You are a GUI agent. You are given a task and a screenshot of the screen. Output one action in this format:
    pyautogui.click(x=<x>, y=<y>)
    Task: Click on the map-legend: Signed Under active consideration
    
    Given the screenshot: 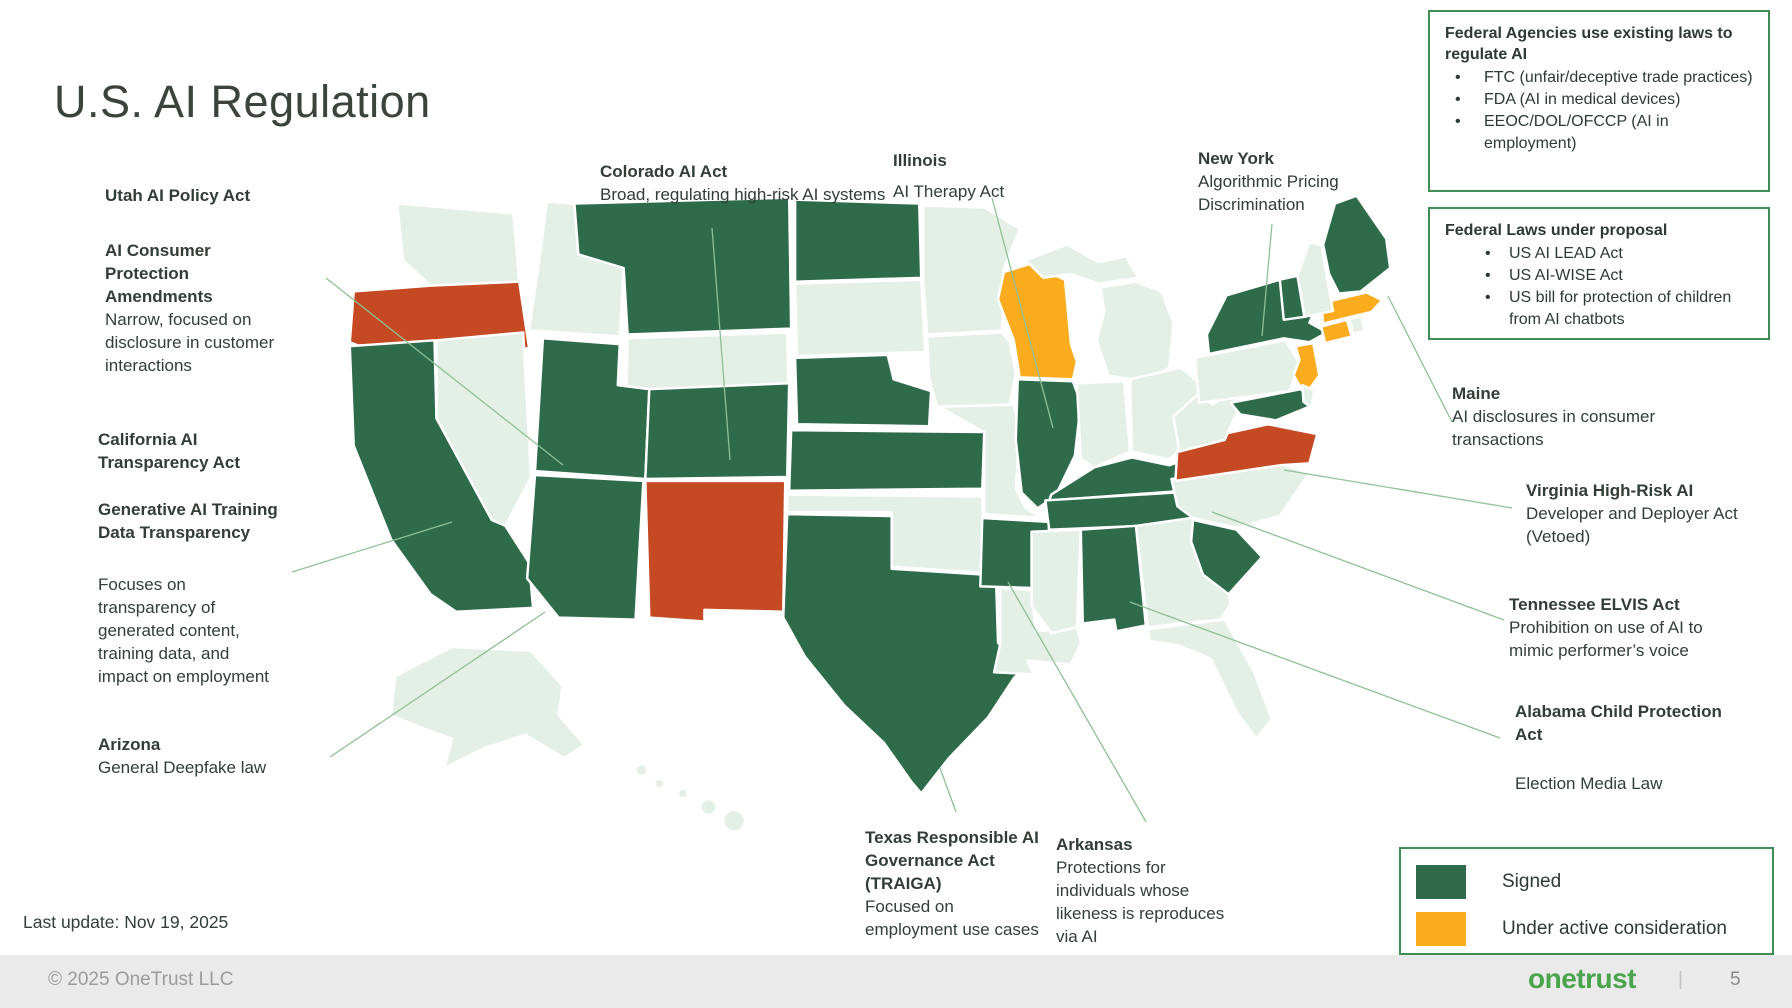 What is the action you would take?
    pyautogui.click(x=1586, y=901)
    